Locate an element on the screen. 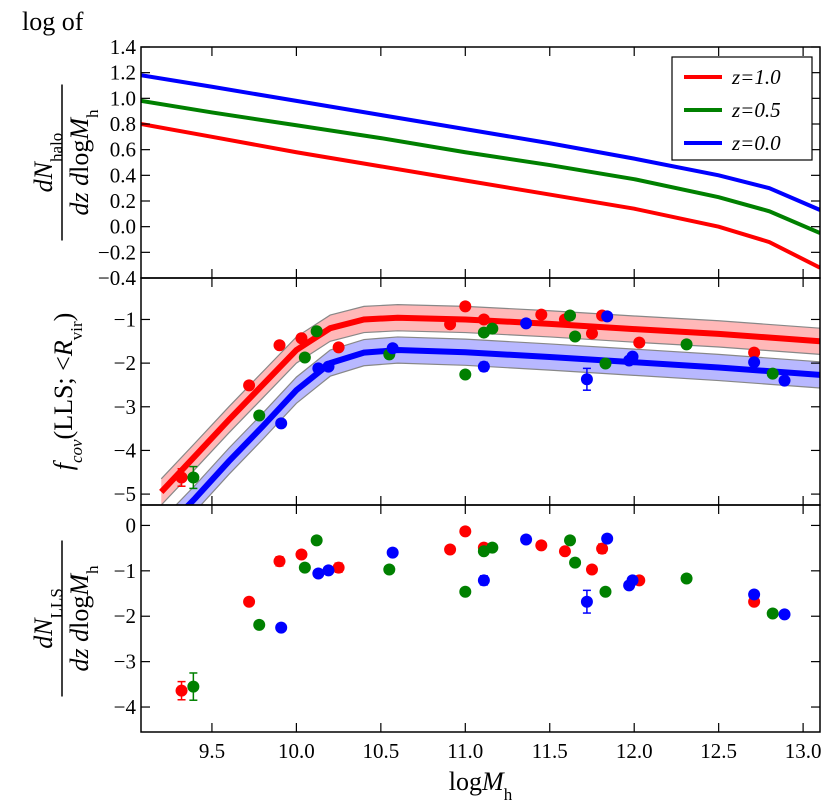  y-tick-label: 0.0 is located at coordinates (123, 227).